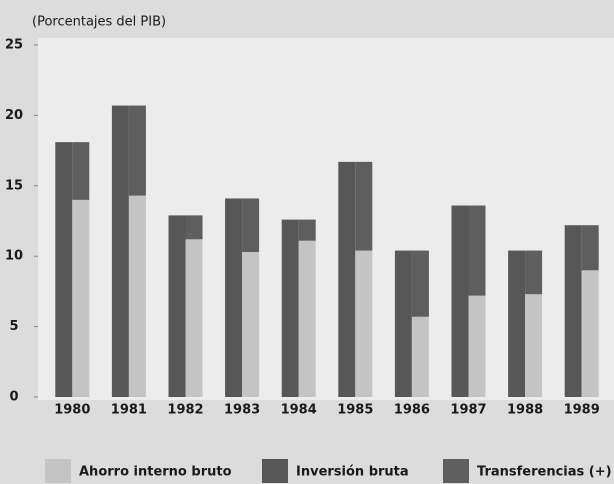  I want to click on y-tick-label: 5, so click(13, 326).